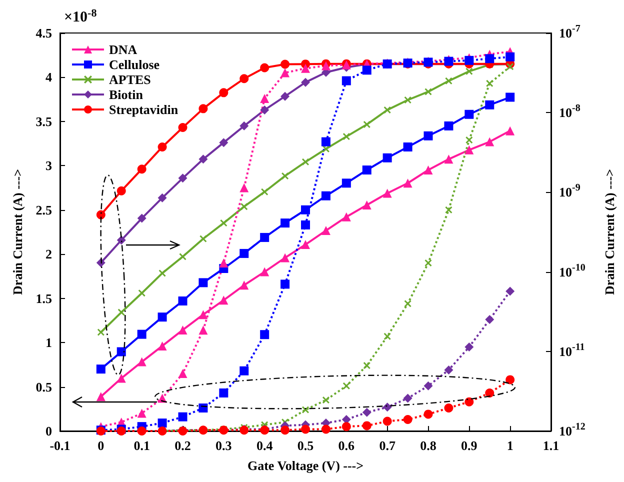 The width and height of the screenshot is (624, 482). Describe the element at coordinates (126, 94) in the screenshot. I see `legend-label: Biotin` at that location.